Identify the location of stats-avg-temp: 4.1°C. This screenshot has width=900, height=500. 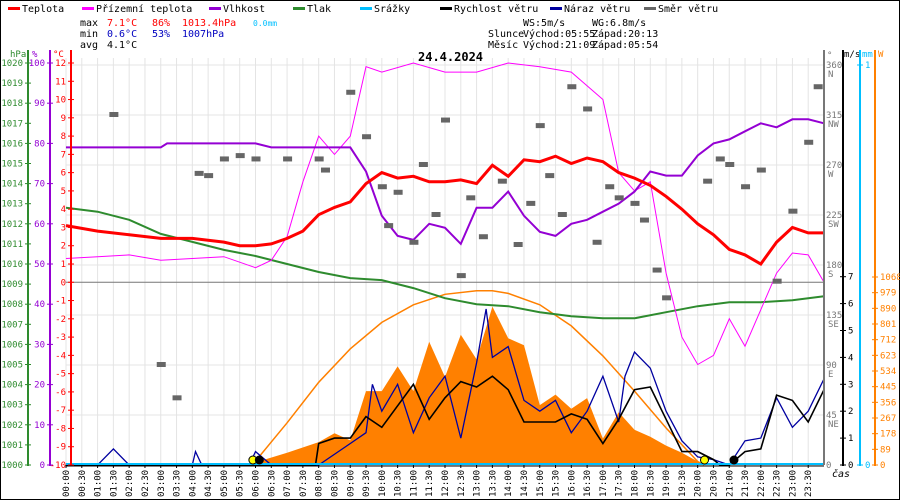
(122, 45).